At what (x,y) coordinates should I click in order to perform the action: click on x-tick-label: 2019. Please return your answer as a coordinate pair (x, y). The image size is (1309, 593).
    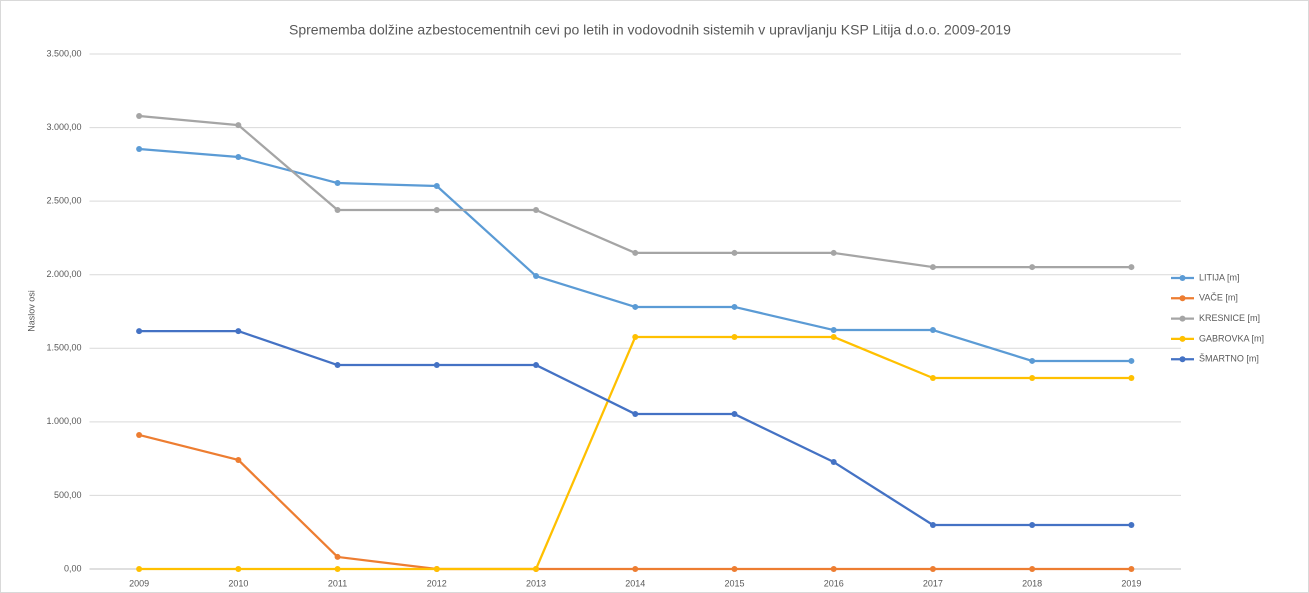
    Looking at the image, I should click on (1131, 583).